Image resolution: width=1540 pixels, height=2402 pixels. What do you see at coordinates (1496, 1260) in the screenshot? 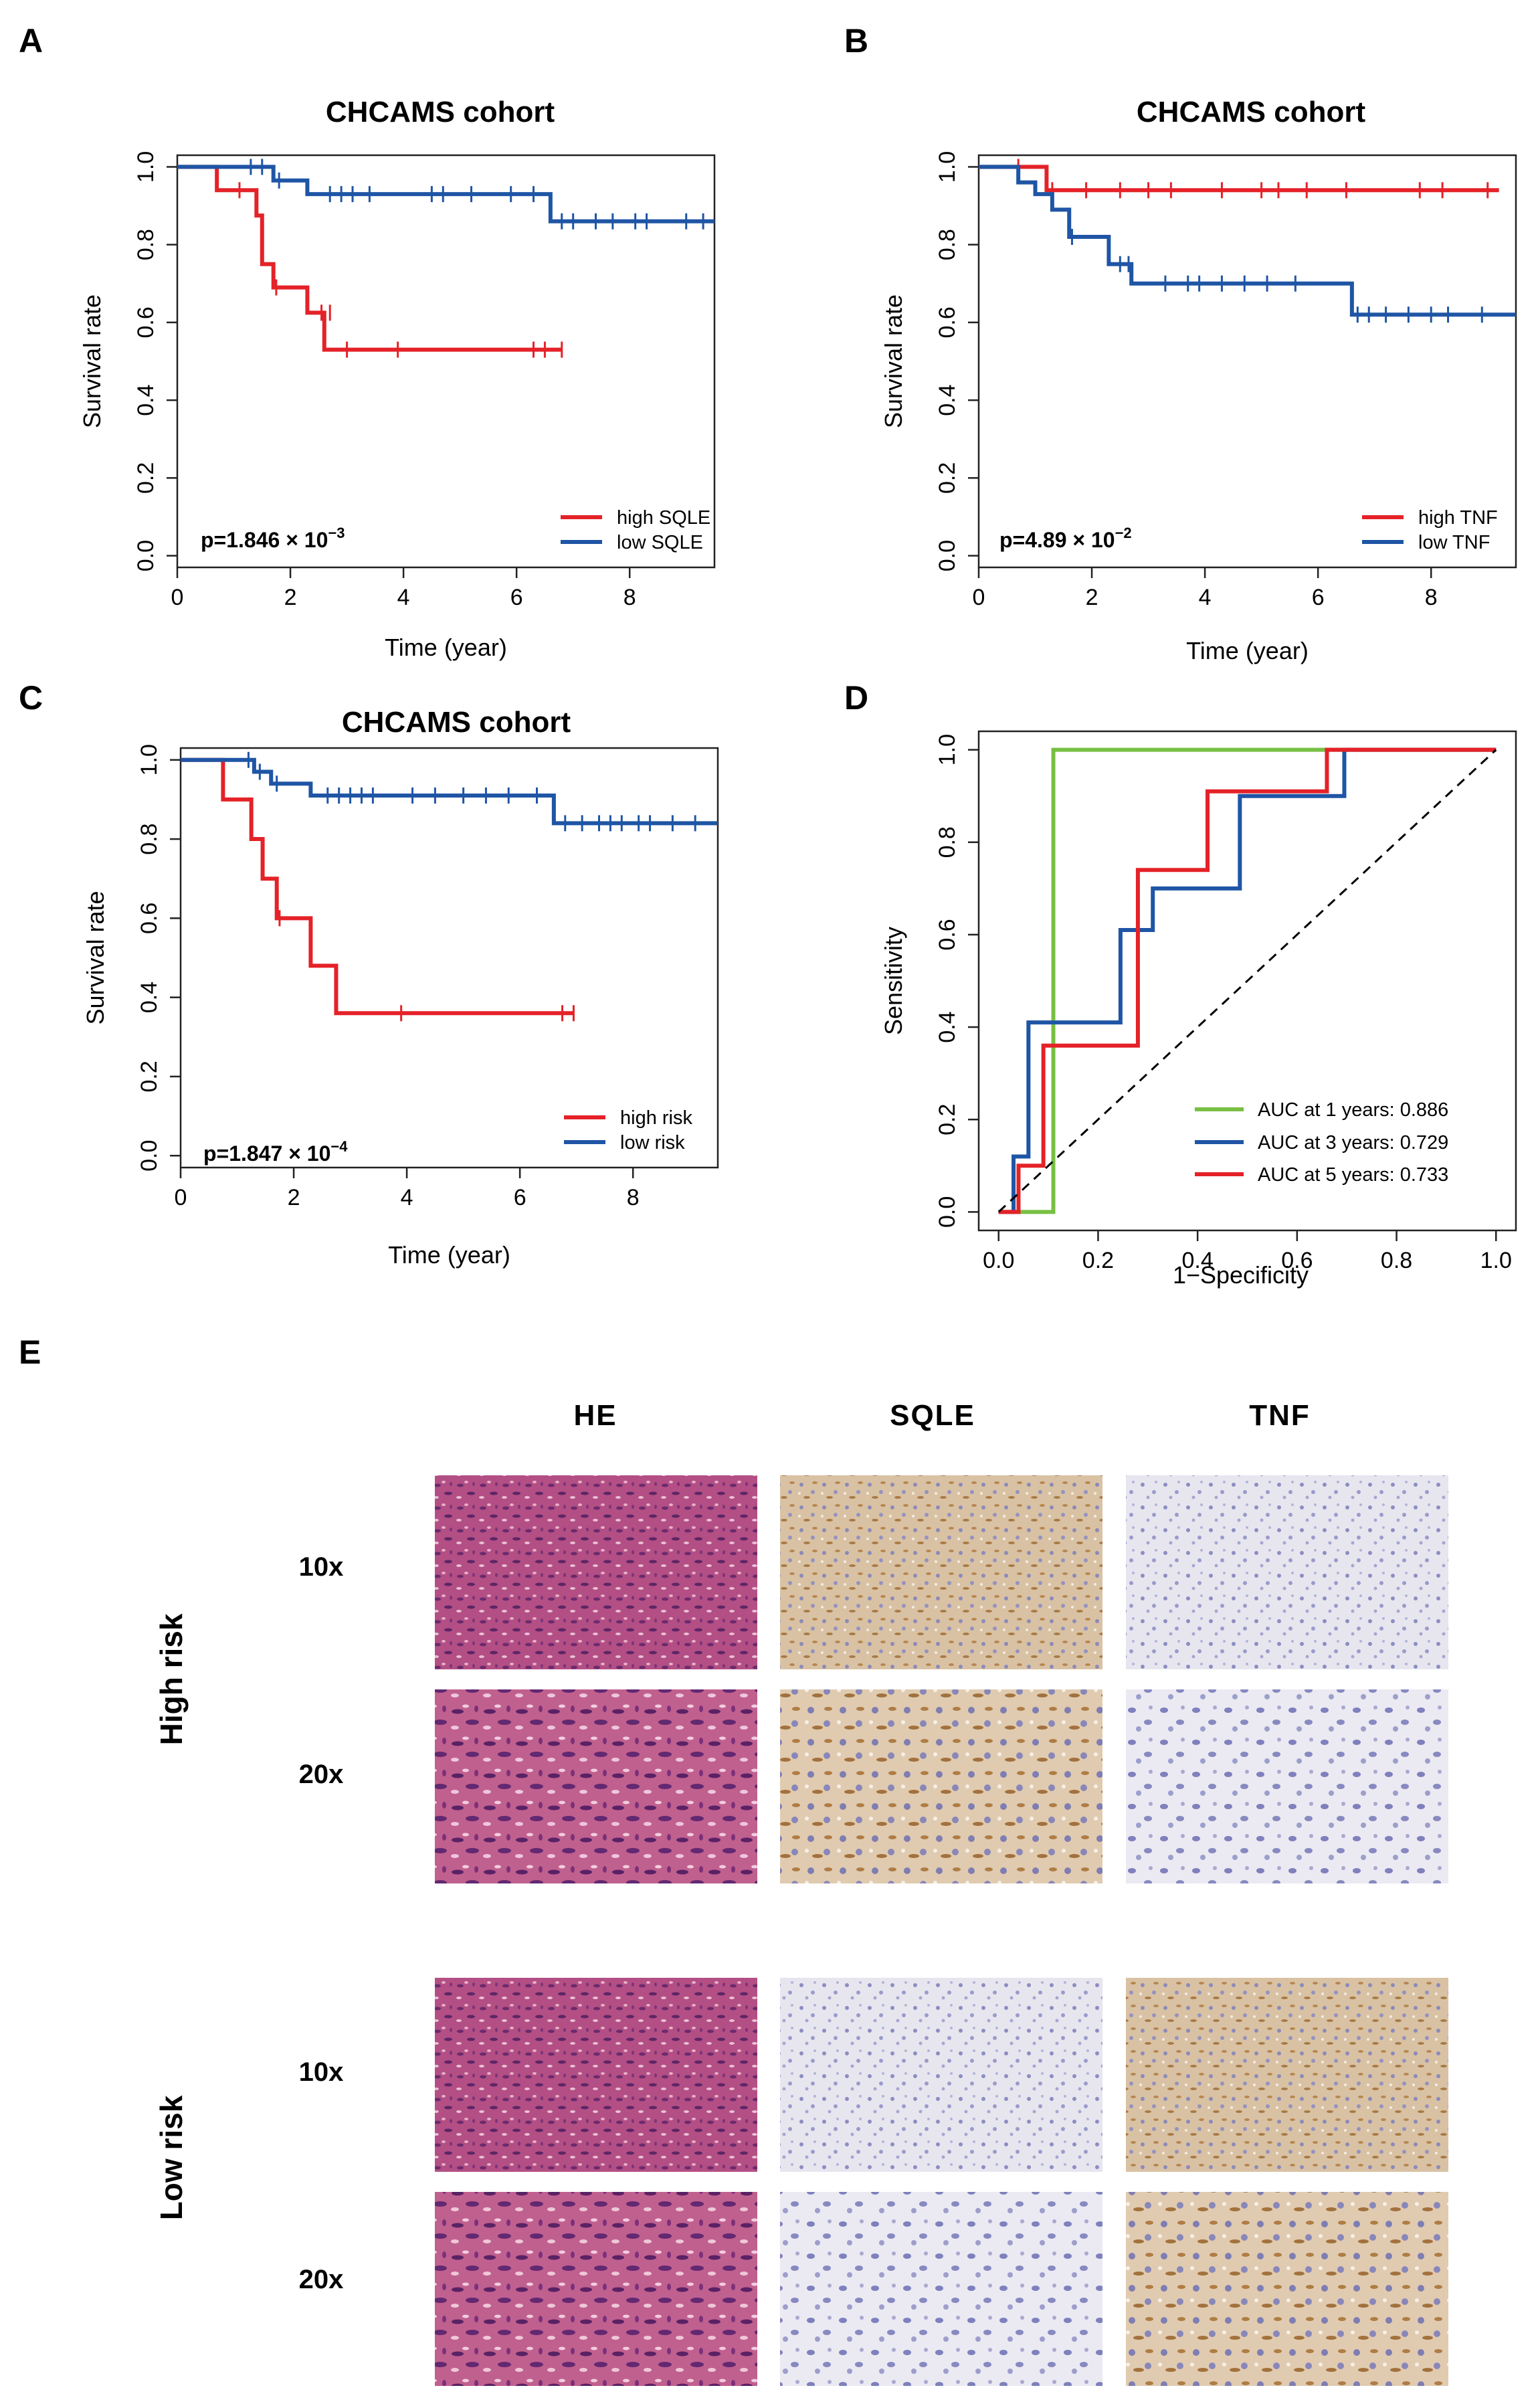
I see `x-tick-label: 1.0` at bounding box center [1496, 1260].